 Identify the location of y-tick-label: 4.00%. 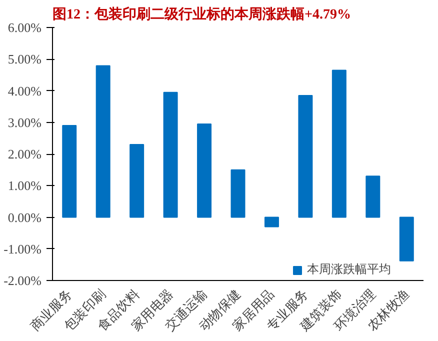
(25, 90).